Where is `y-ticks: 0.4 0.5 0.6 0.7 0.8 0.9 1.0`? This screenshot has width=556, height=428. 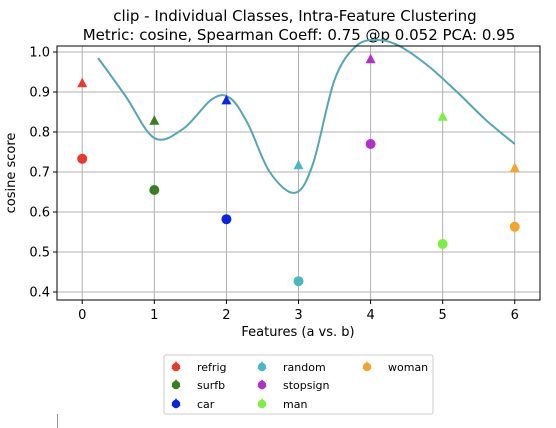
y-ticks: 0.4 0.5 0.6 0.7 0.8 0.9 1.0 is located at coordinates (43, 173).